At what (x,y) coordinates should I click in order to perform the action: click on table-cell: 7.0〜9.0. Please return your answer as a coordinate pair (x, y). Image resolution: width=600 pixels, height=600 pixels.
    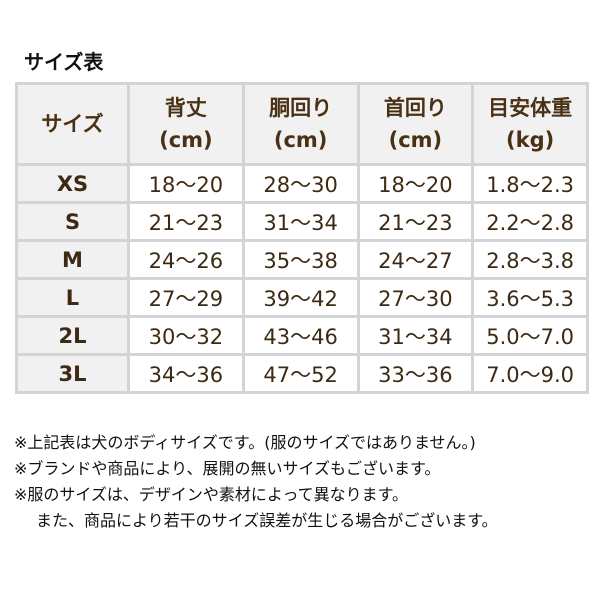
    Looking at the image, I should click on (530, 373).